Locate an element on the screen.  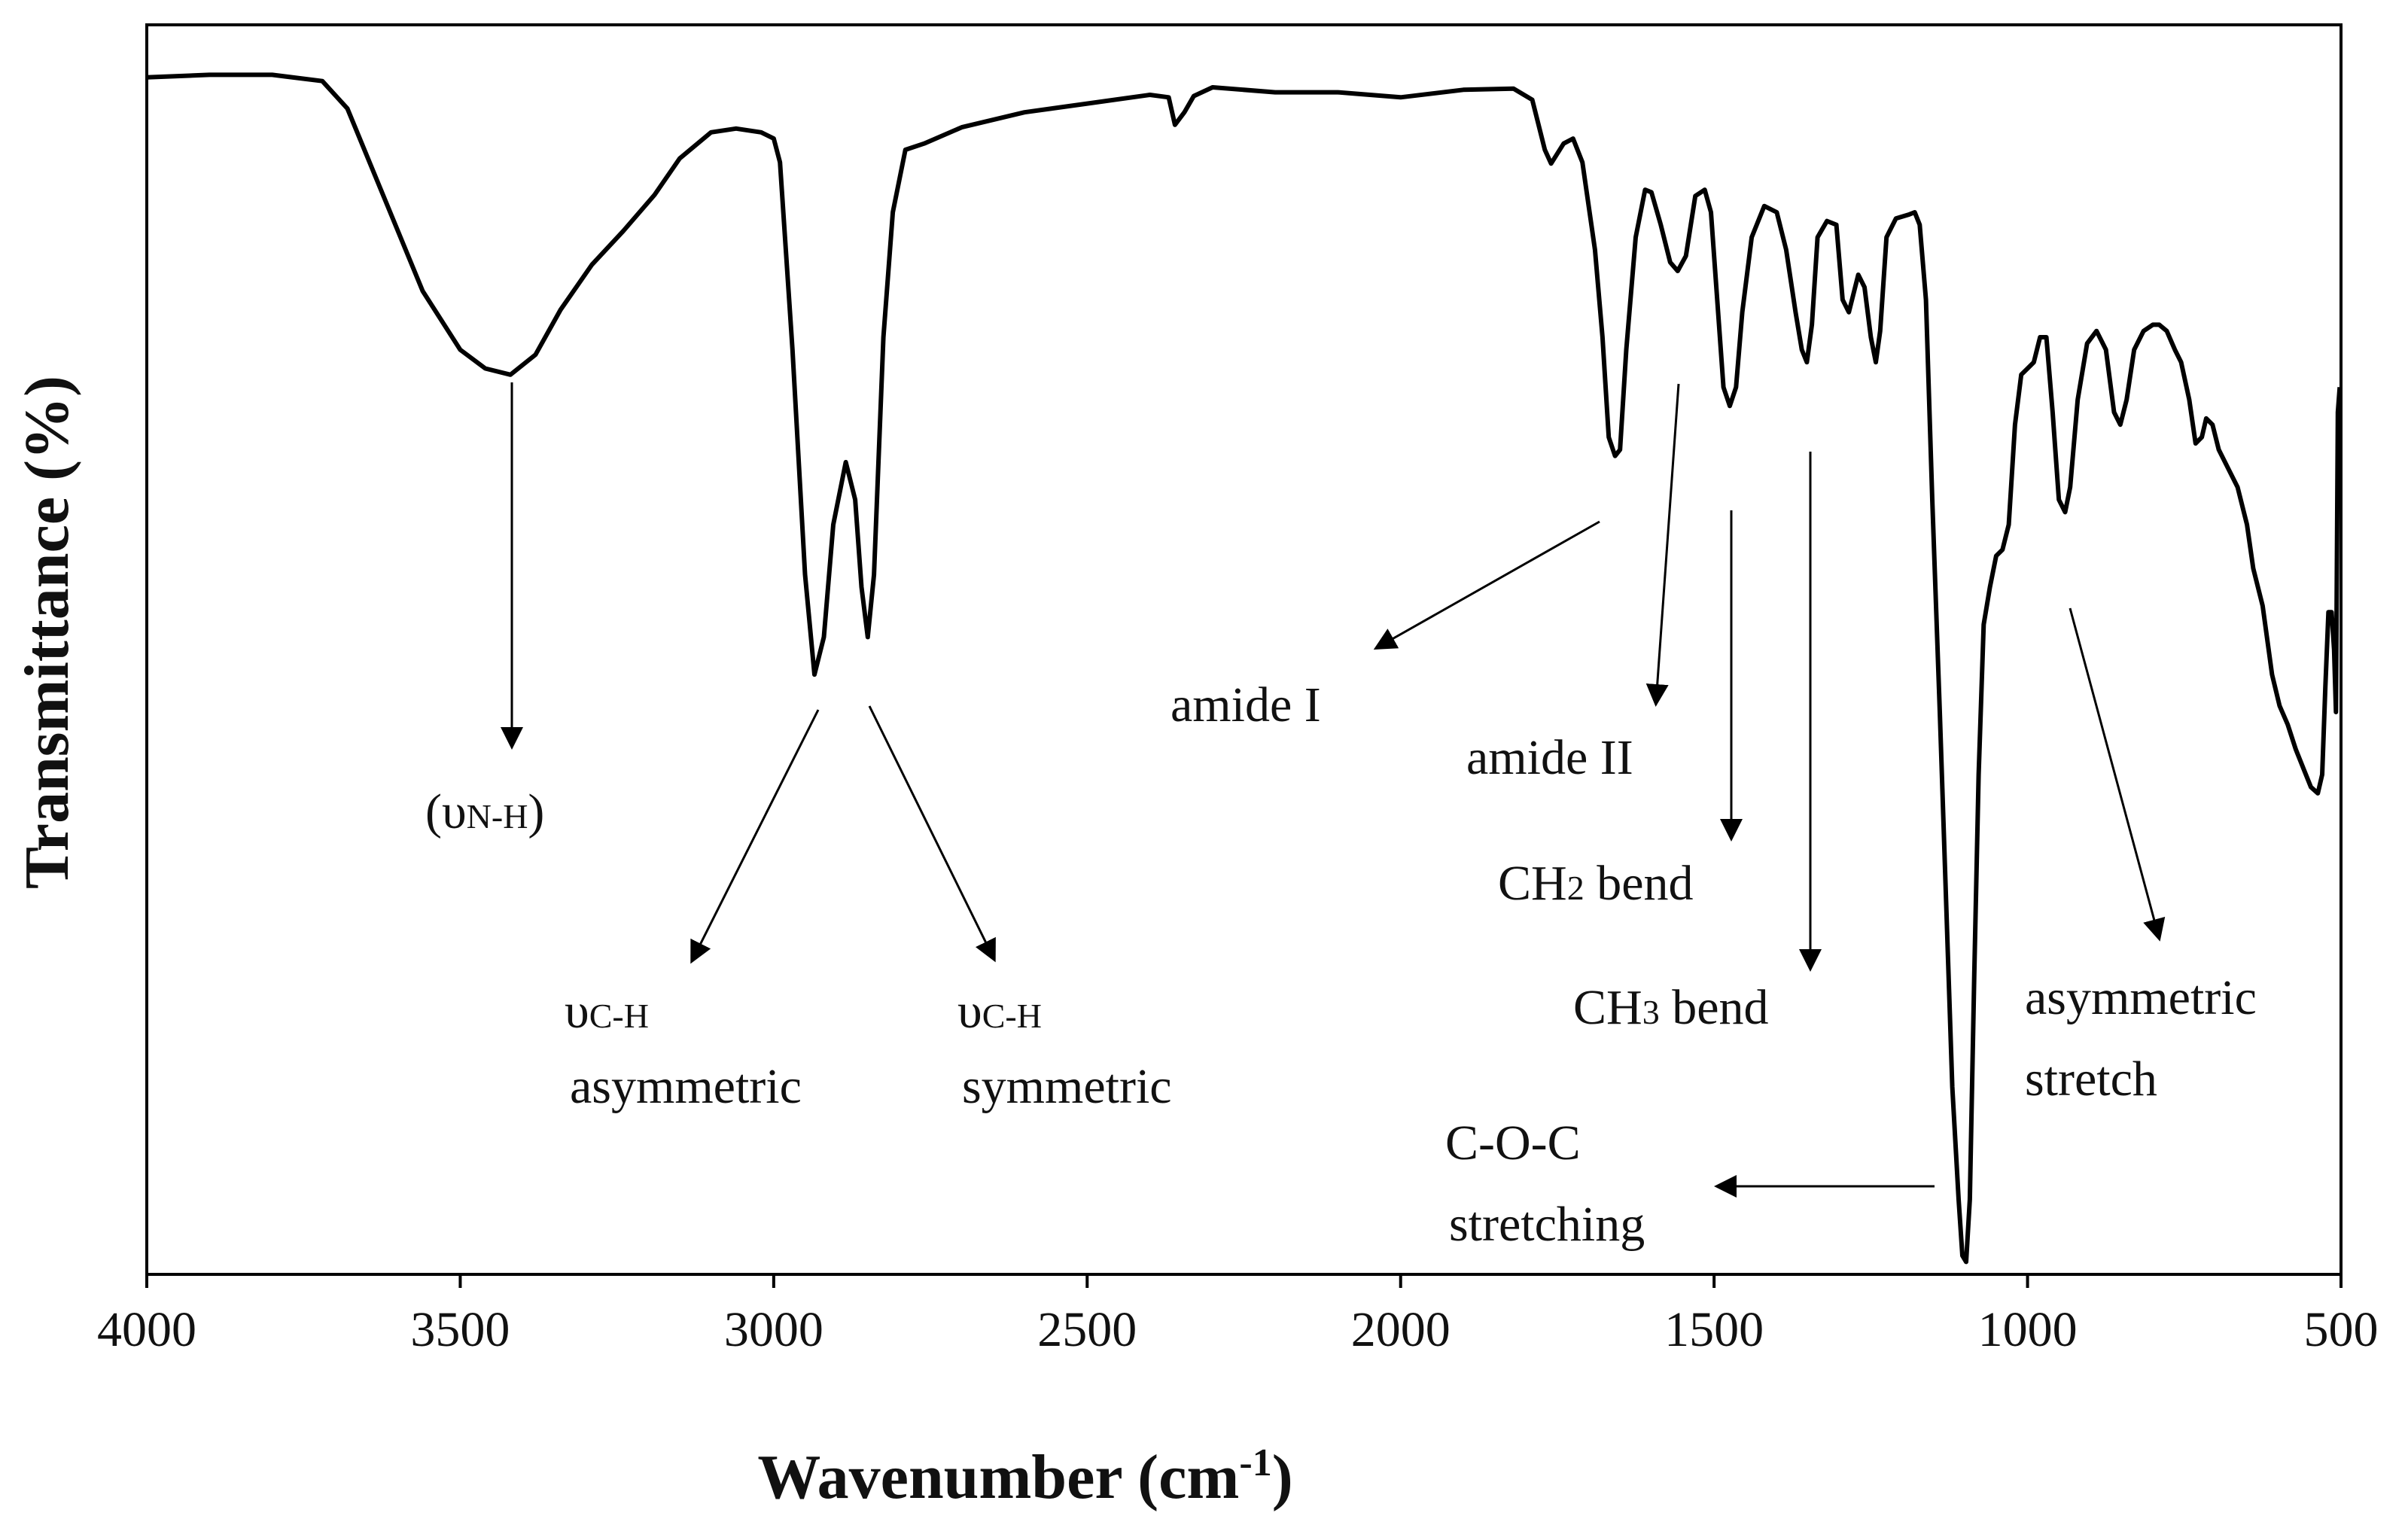
label-ch2: CH2 bend is located at coordinates (1595, 883).